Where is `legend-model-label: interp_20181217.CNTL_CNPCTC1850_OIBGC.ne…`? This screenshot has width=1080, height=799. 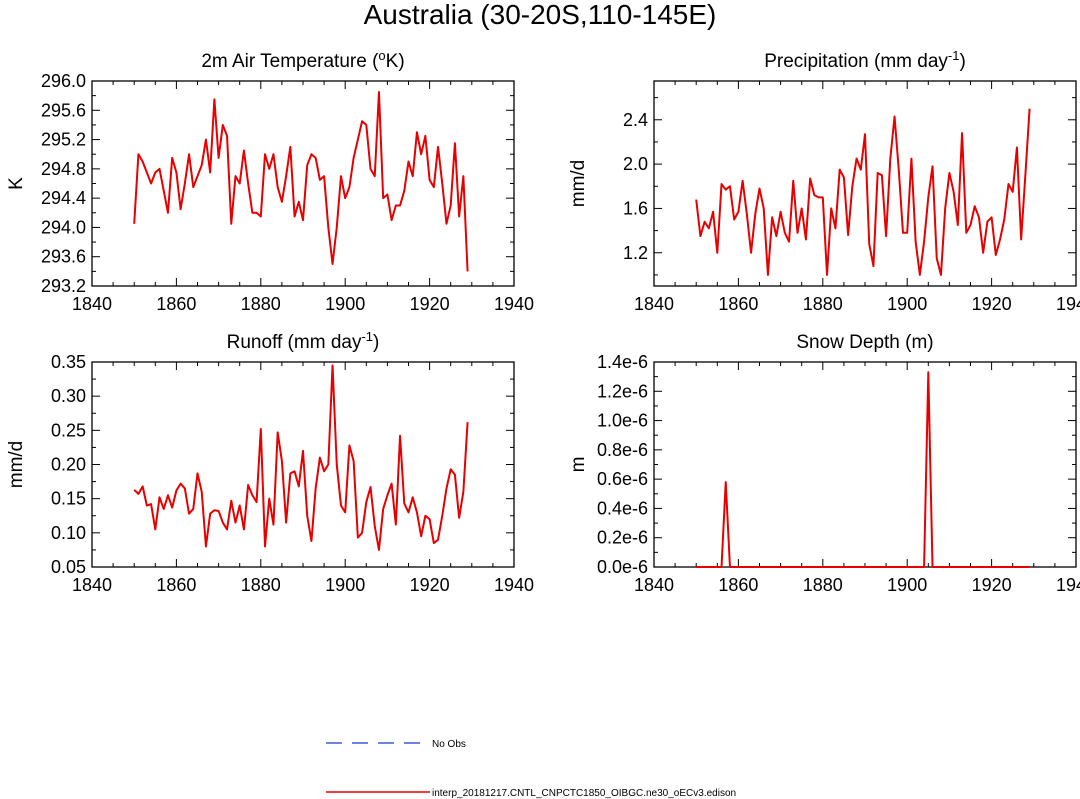
legend-model-label: interp_20181217.CNTL_CNPCTC1850_OIBGC.ne… is located at coordinates (584, 793).